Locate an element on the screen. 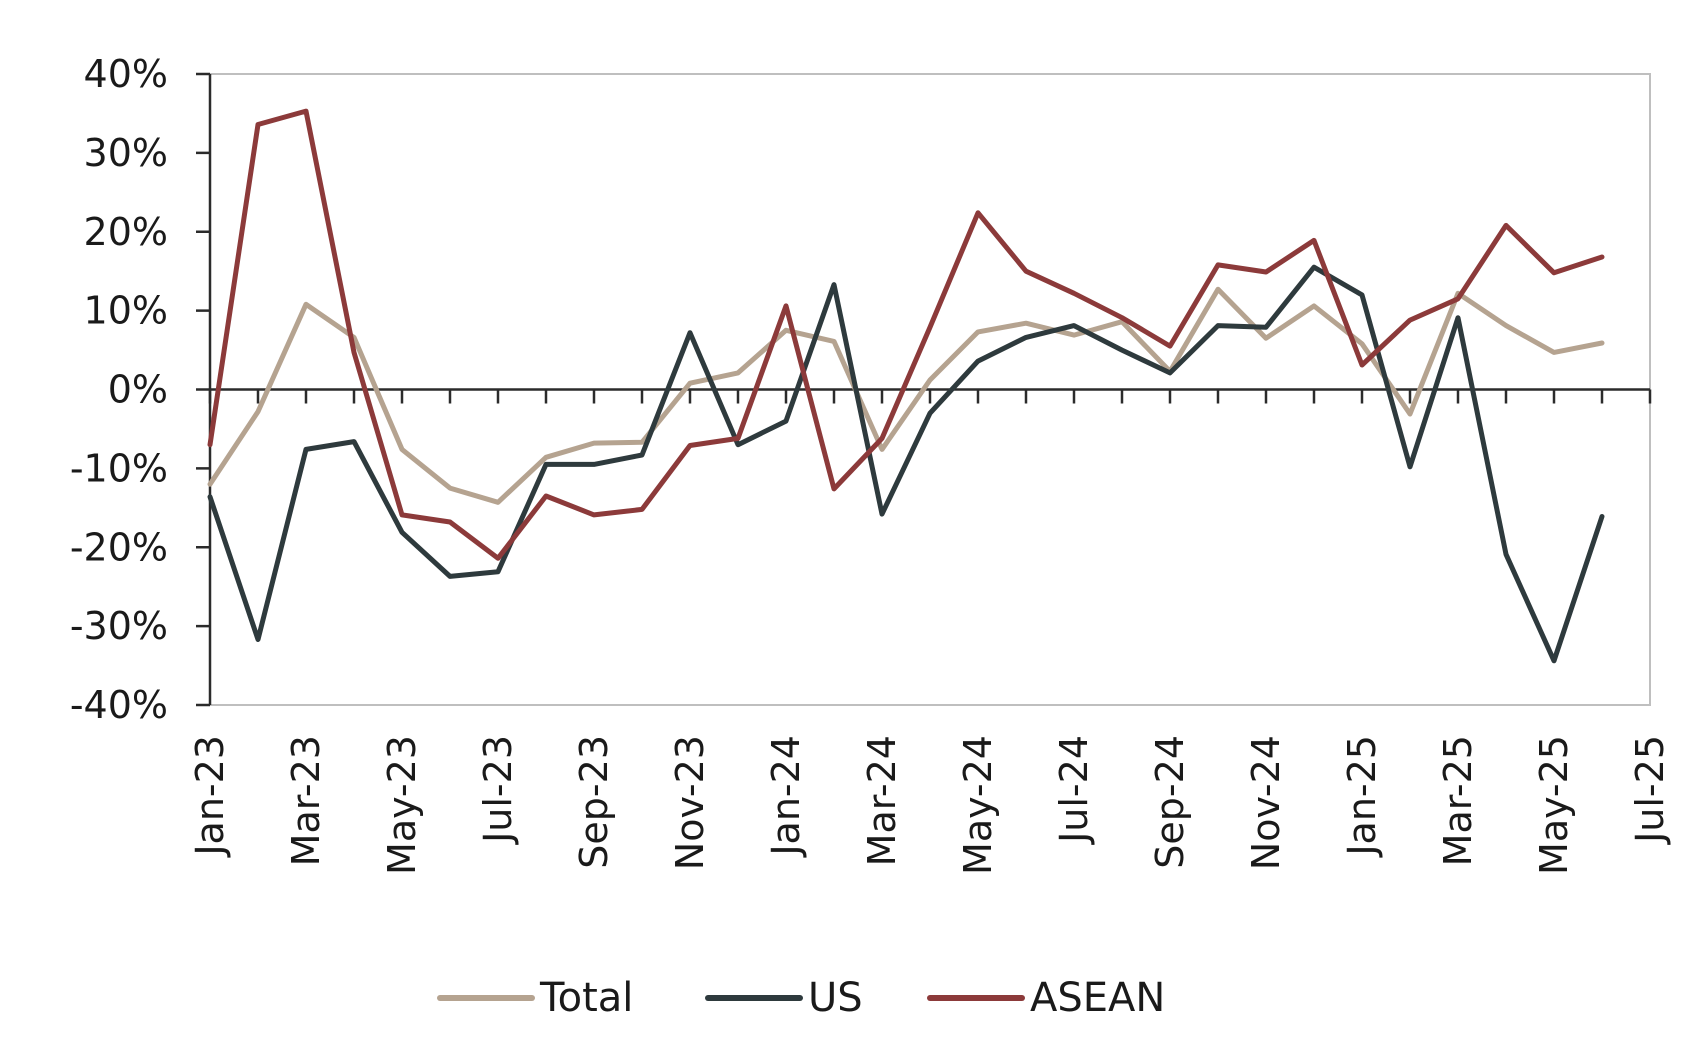 The width and height of the screenshot is (1689, 1039). x-tick-label: Jan-23 is located at coordinates (210, 796).